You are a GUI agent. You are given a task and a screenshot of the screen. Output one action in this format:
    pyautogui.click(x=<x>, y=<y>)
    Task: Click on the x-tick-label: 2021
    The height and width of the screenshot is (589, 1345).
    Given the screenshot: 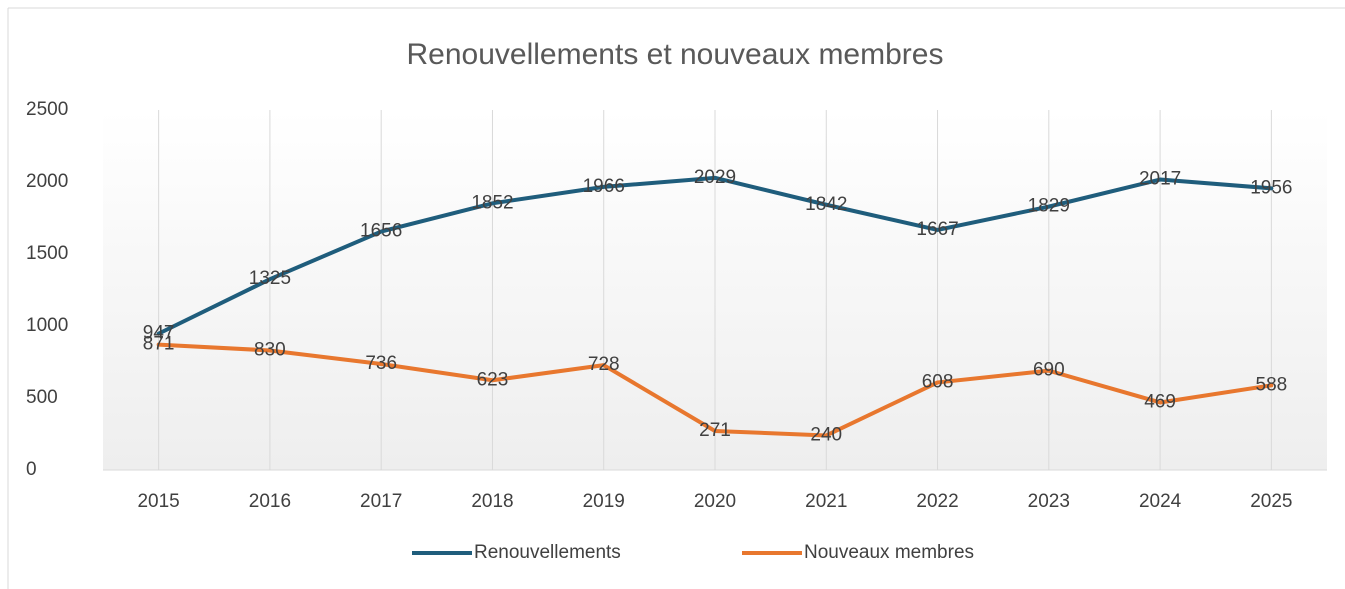 What is the action you would take?
    pyautogui.click(x=826, y=501)
    